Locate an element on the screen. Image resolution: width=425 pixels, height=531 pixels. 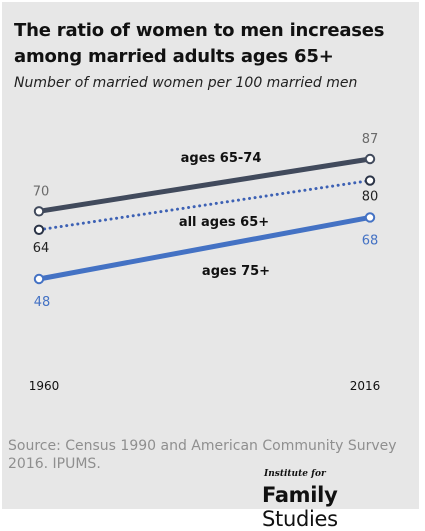
brand-word-family: Family is located at coordinates (300, 495).